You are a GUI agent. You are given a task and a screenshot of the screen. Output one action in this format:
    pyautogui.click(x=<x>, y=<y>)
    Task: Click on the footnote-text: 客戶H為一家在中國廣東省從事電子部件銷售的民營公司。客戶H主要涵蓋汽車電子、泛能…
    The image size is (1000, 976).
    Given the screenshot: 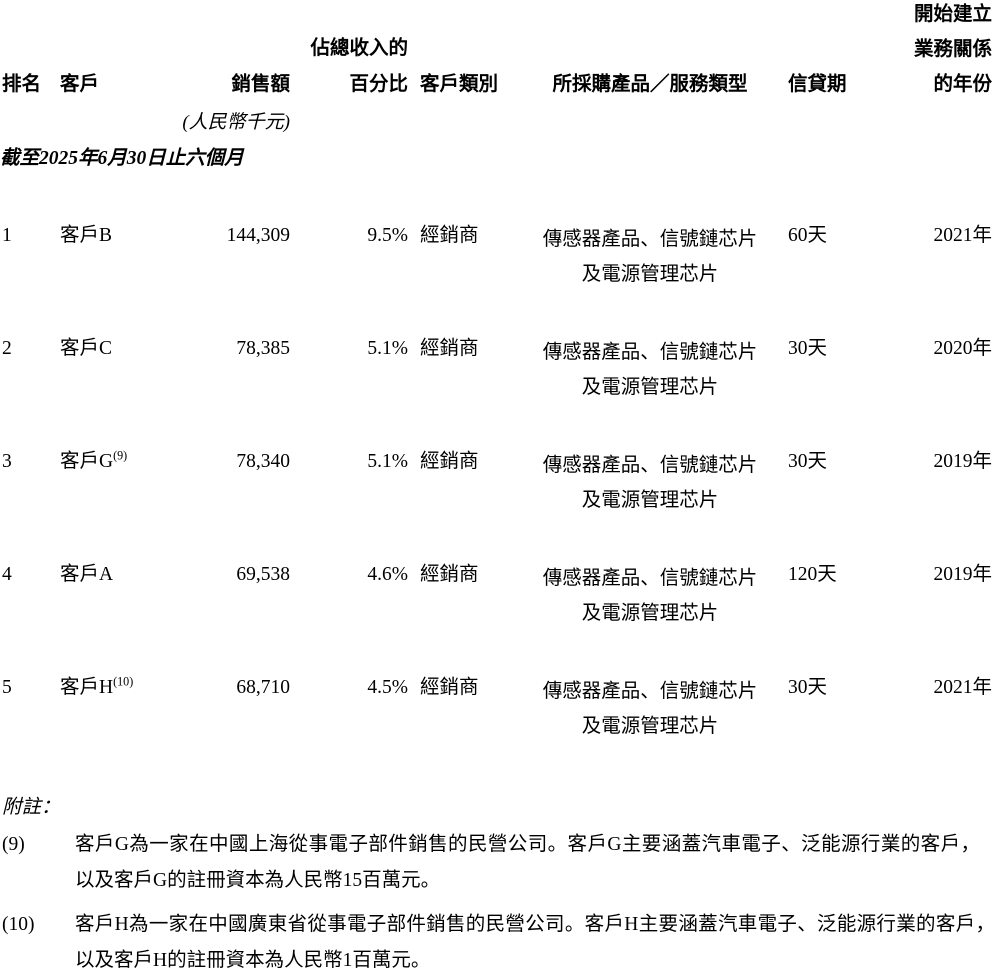 What is the action you would take?
    pyautogui.click(x=535, y=942)
    